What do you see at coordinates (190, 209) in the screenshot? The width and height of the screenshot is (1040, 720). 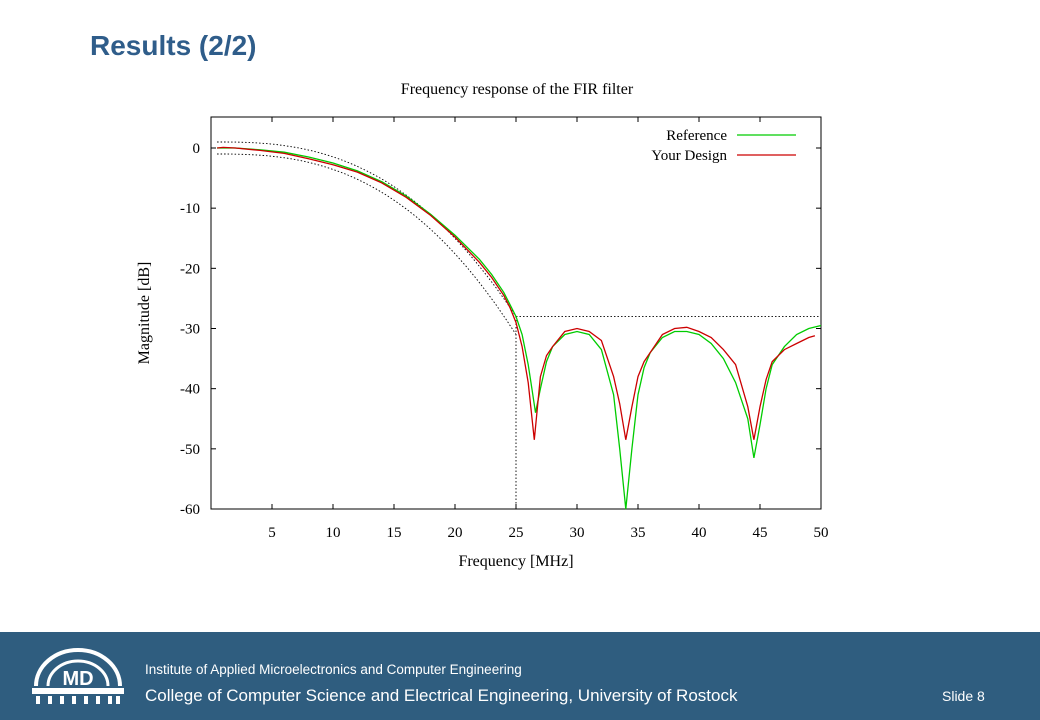 I see `y-tick-label: -10` at bounding box center [190, 209].